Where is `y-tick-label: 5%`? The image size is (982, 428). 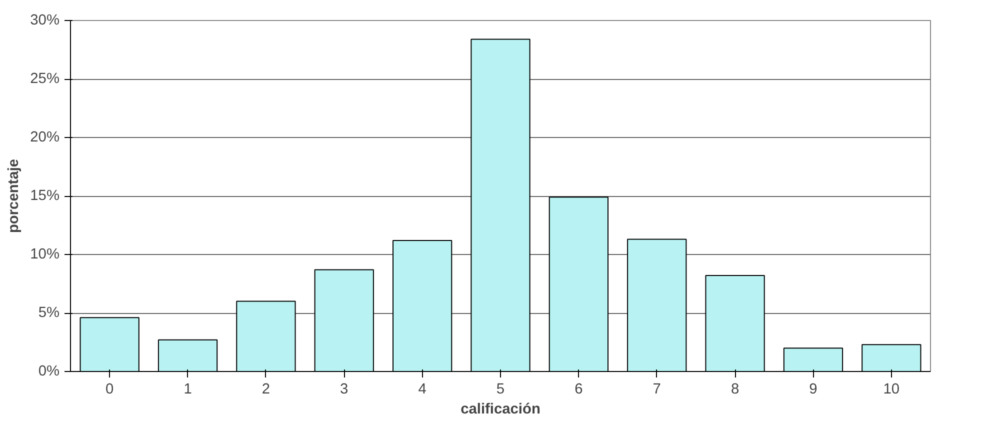 y-tick-label: 5% is located at coordinates (49, 313).